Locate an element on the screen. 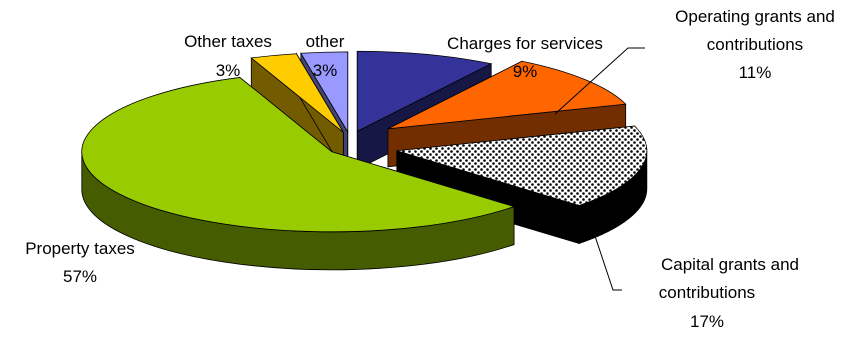 The height and width of the screenshot is (339, 865). value-other-taxes: 3% is located at coordinates (228, 70).